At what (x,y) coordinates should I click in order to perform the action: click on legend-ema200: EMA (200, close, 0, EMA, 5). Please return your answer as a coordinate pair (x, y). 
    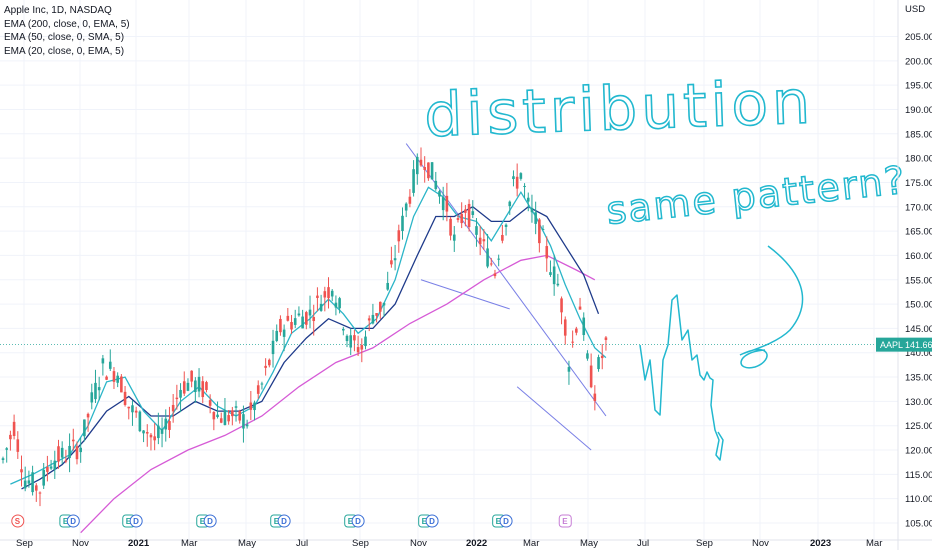
    Looking at the image, I should click on (67, 24).